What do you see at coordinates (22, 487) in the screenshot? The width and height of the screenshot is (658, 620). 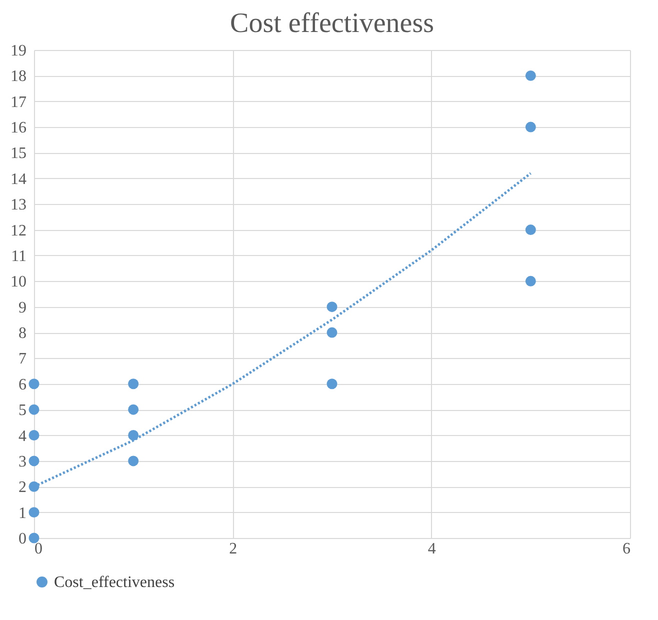 I see `y-tick-label: 2` at bounding box center [22, 487].